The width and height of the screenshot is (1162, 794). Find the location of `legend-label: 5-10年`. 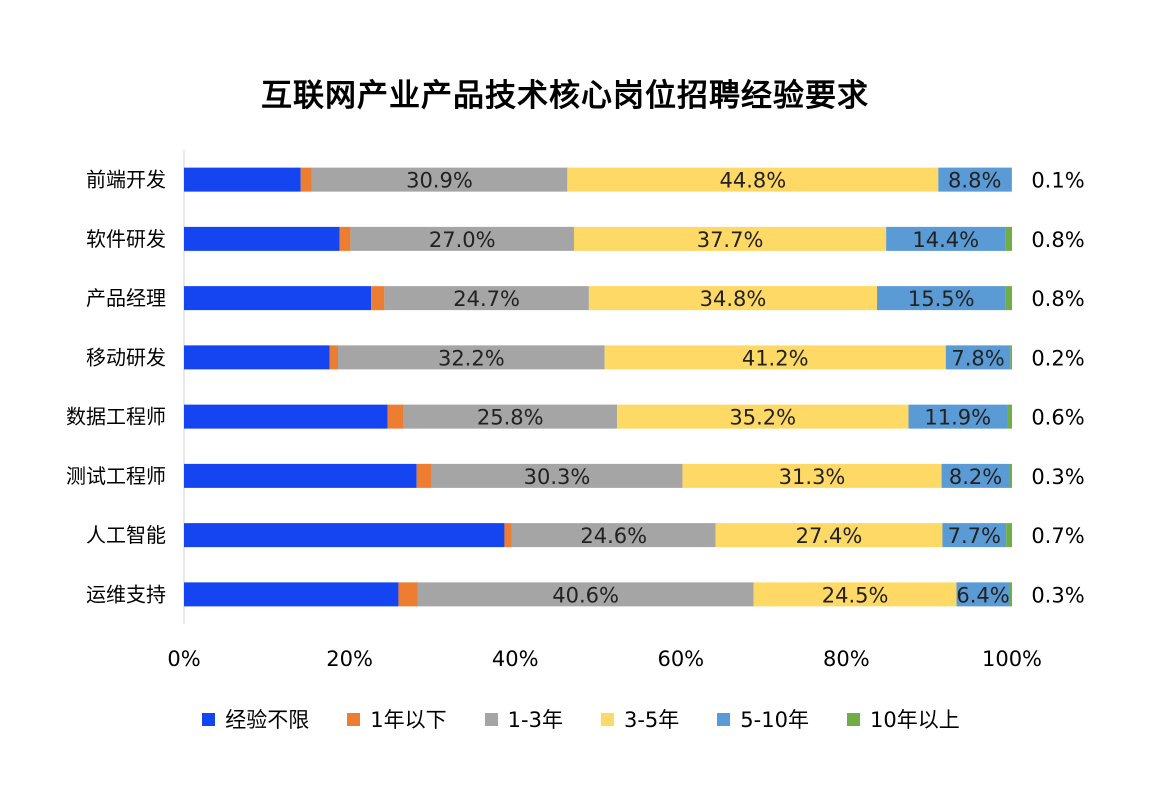

legend-label: 5-10年 is located at coordinates (774, 720).